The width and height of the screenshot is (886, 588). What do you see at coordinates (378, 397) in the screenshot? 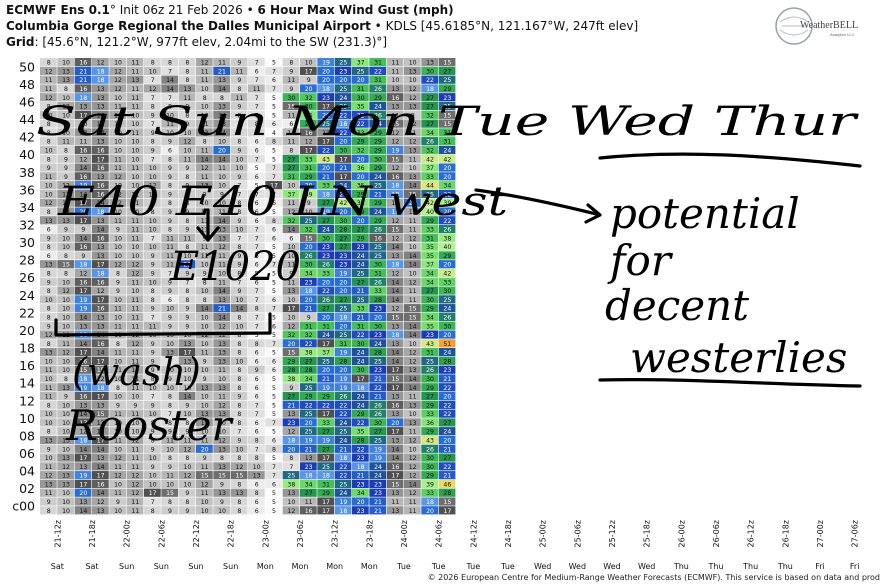
I see `heatmap-cell-value: 21` at bounding box center [378, 397].